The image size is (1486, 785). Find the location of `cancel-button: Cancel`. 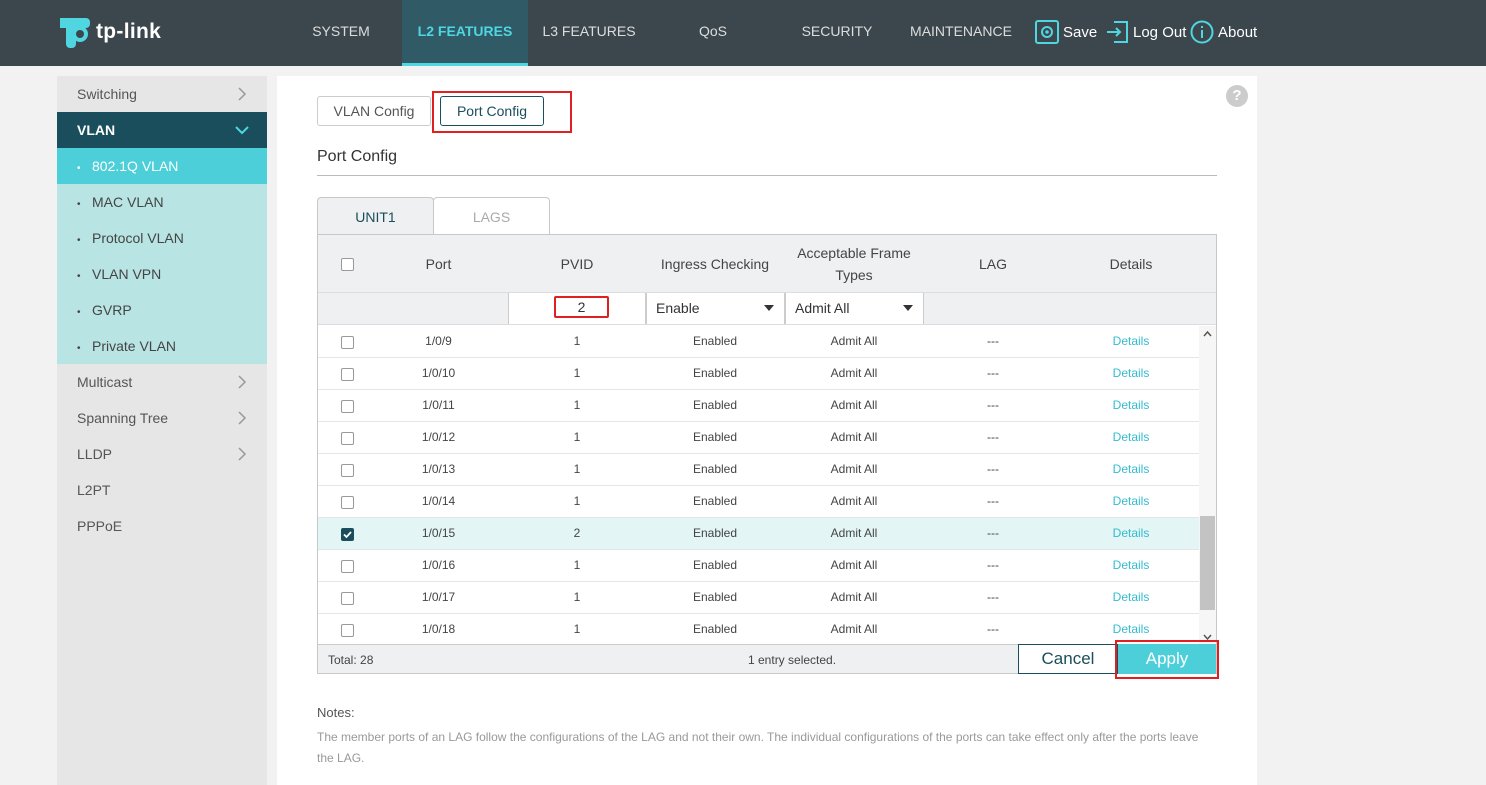

cancel-button: Cancel is located at coordinates (1068, 659).